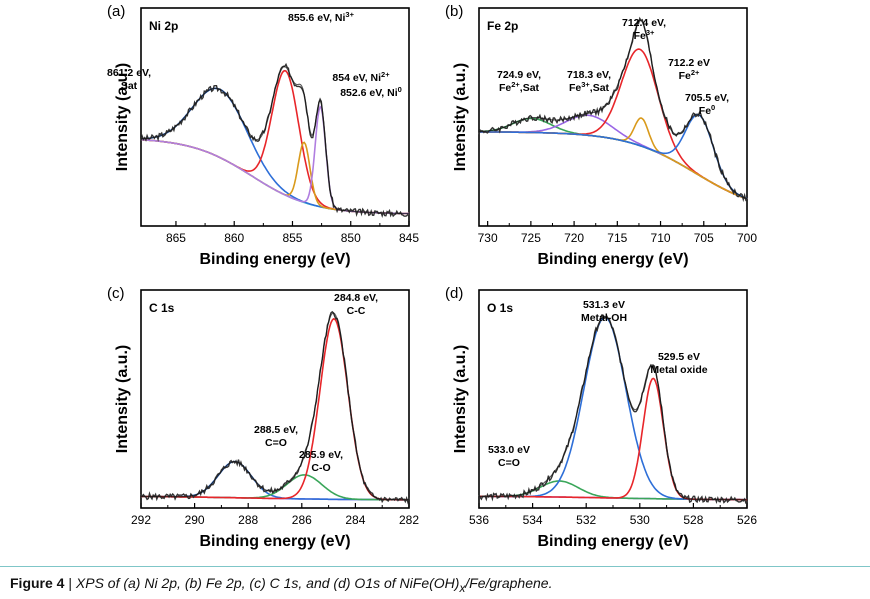 Image resolution: width=870 pixels, height=599 pixels. What do you see at coordinates (707, 110) in the screenshot?
I see `annotation-label-line2: Fe0` at bounding box center [707, 110].